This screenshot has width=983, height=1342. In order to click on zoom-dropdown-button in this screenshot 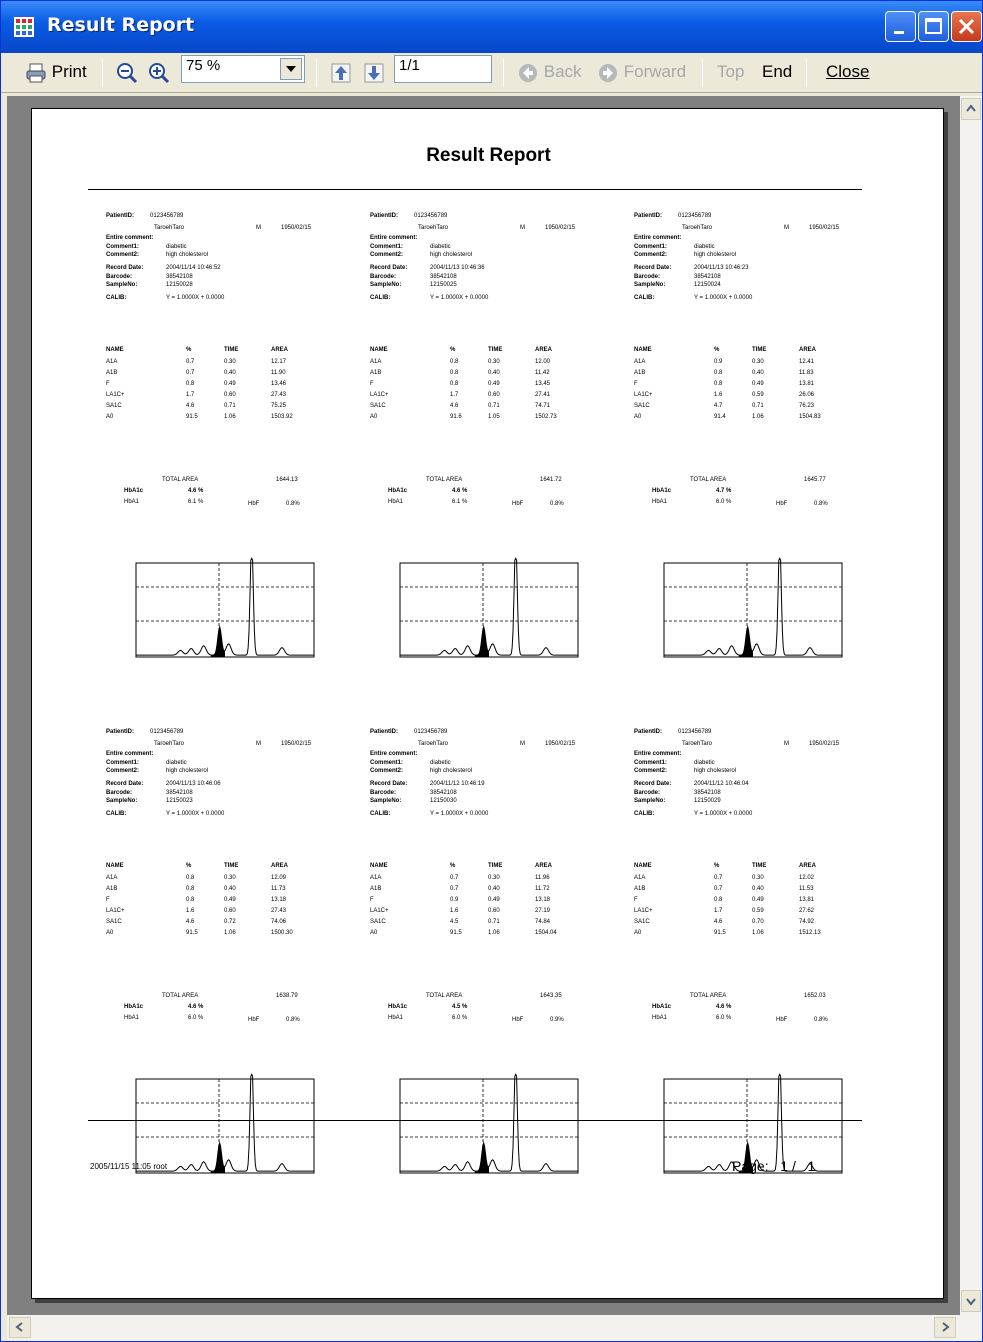, I will do `click(291, 69)`.